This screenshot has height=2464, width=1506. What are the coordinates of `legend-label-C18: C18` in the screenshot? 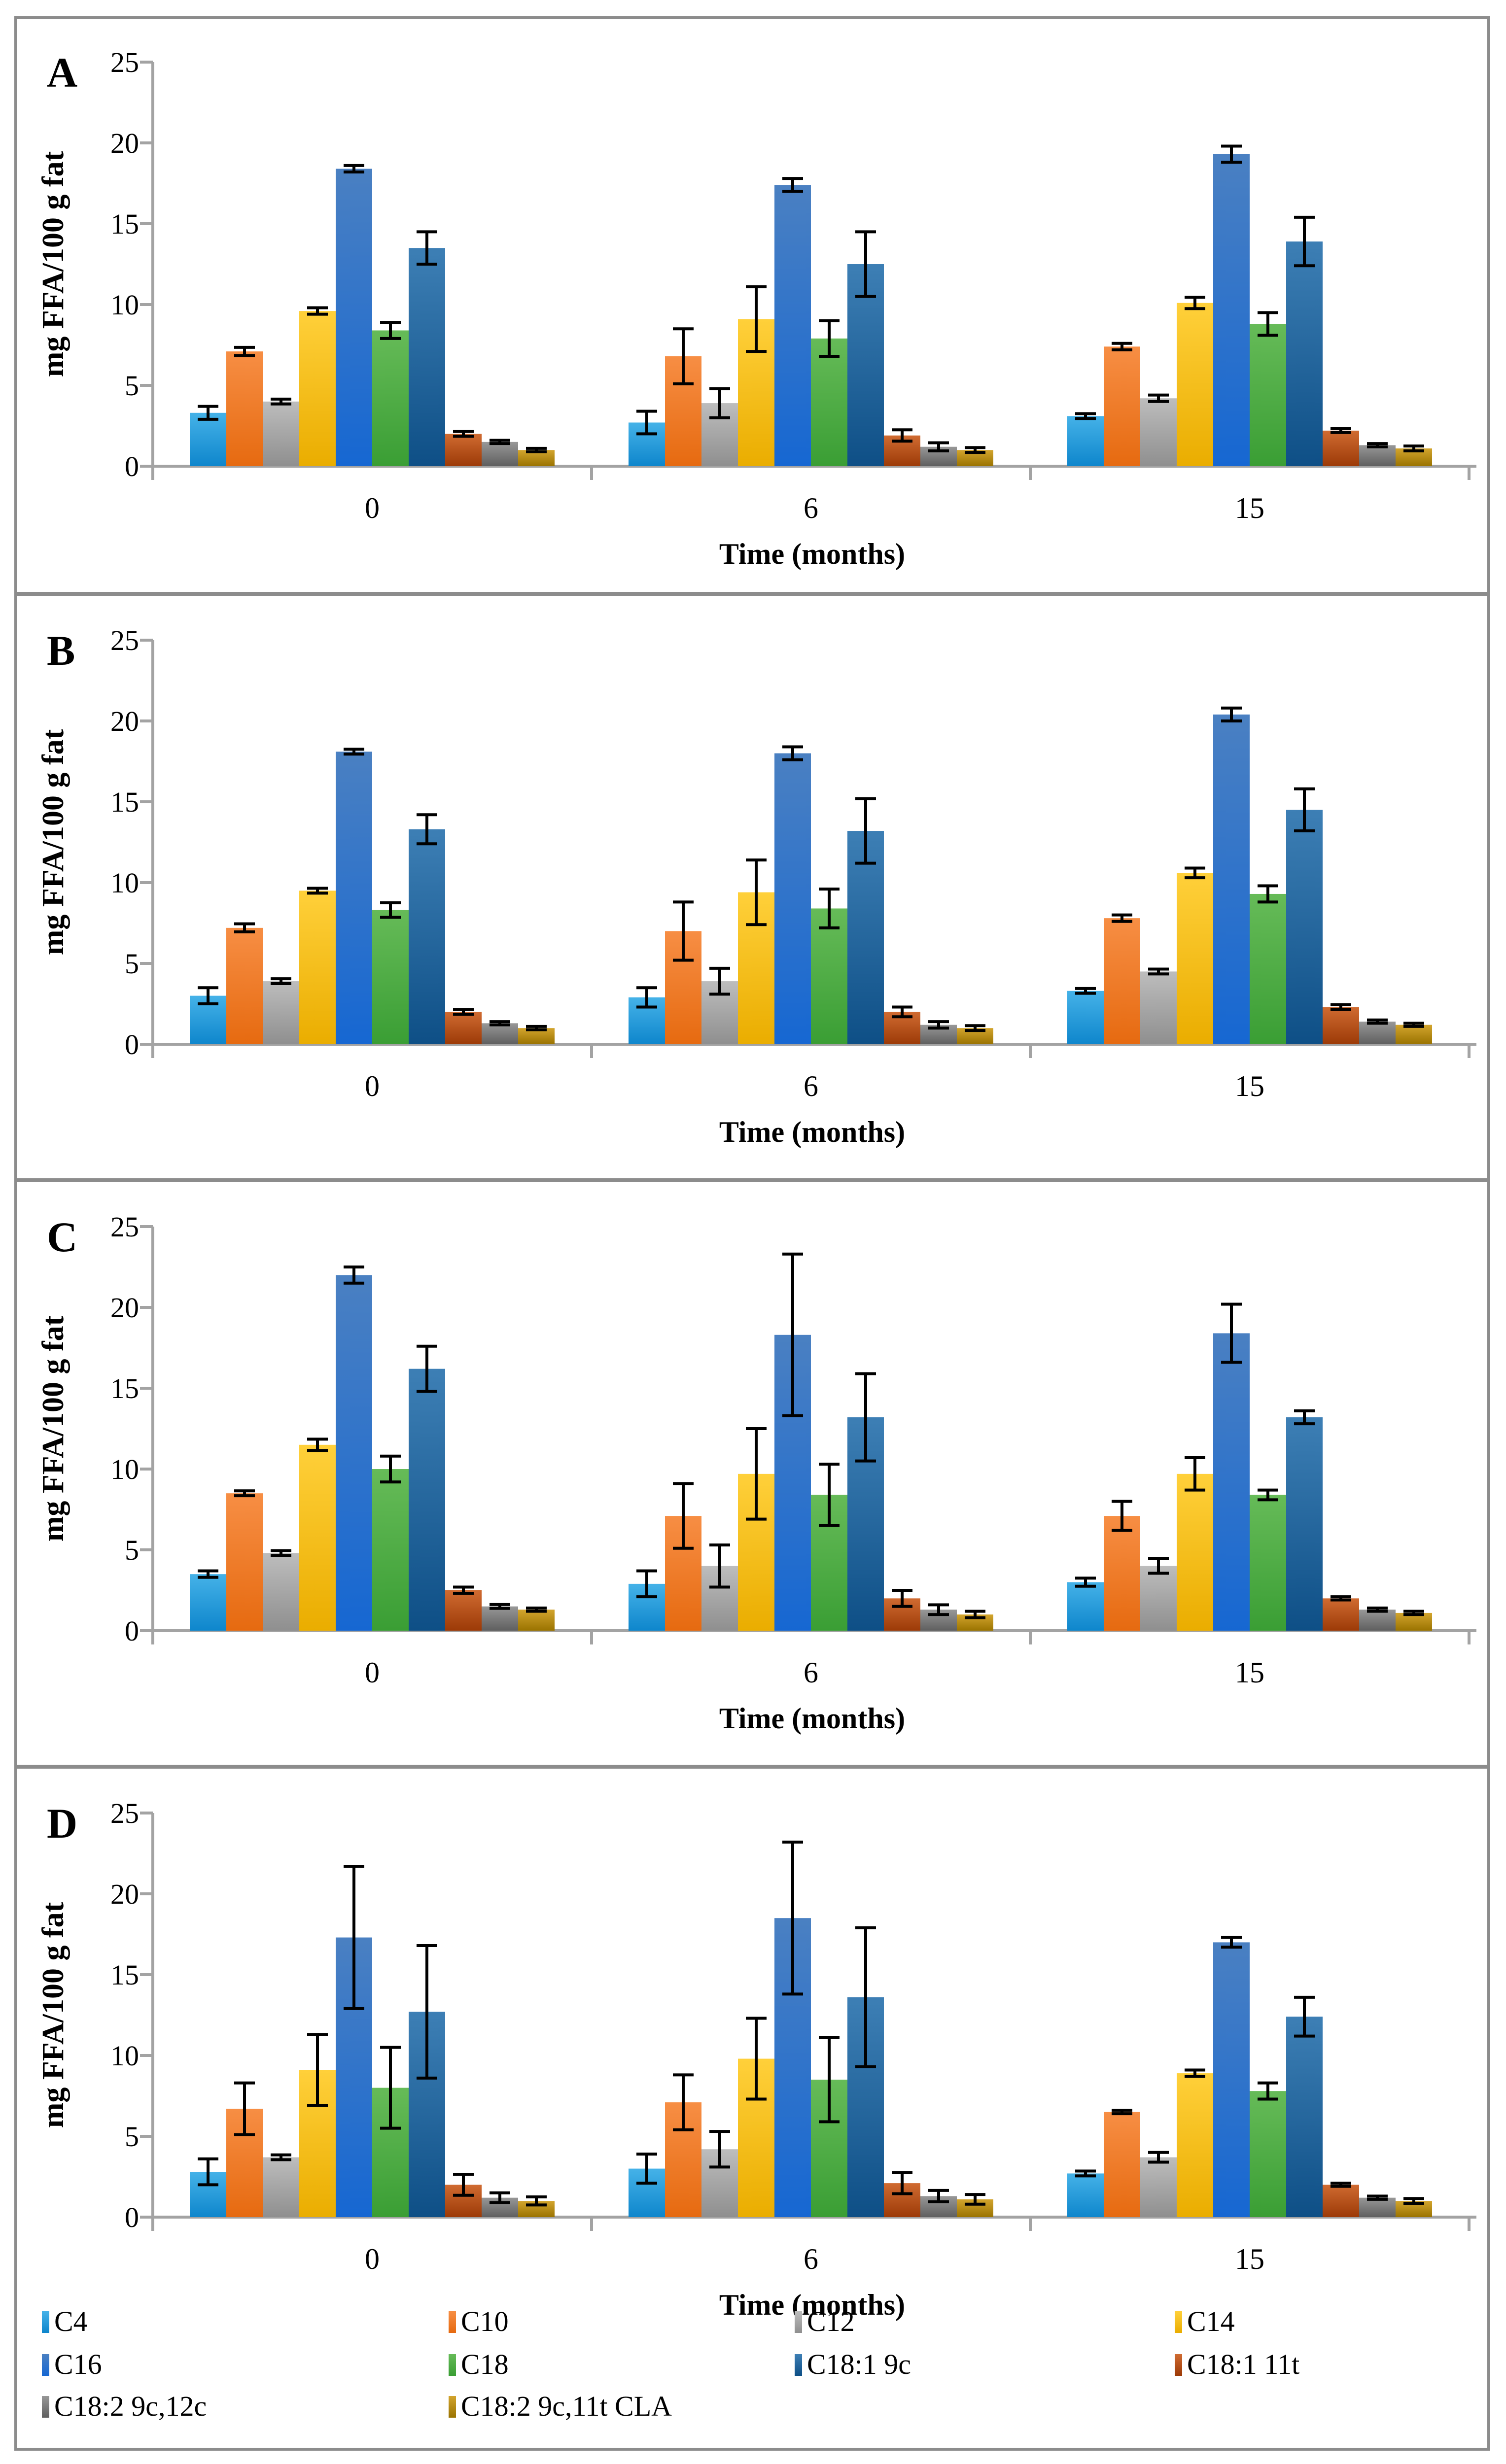 It's located at (485, 2364).